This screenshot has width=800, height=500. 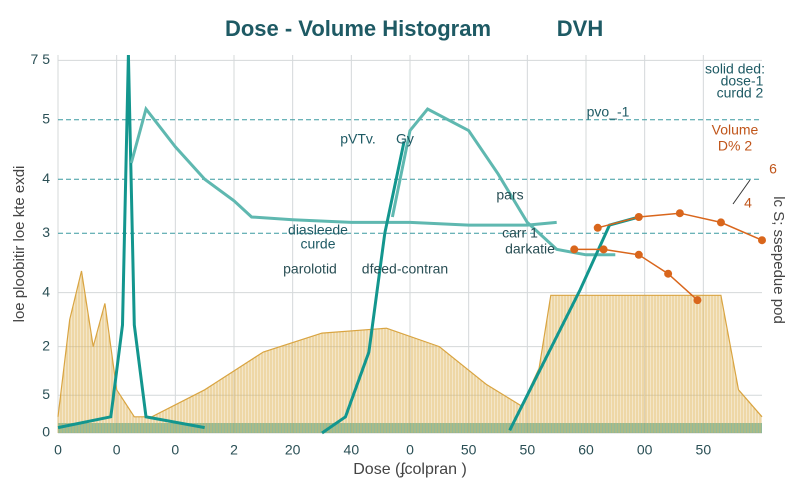 What do you see at coordinates (645, 450) in the screenshot?
I see `x-tick-label: 00` at bounding box center [645, 450].